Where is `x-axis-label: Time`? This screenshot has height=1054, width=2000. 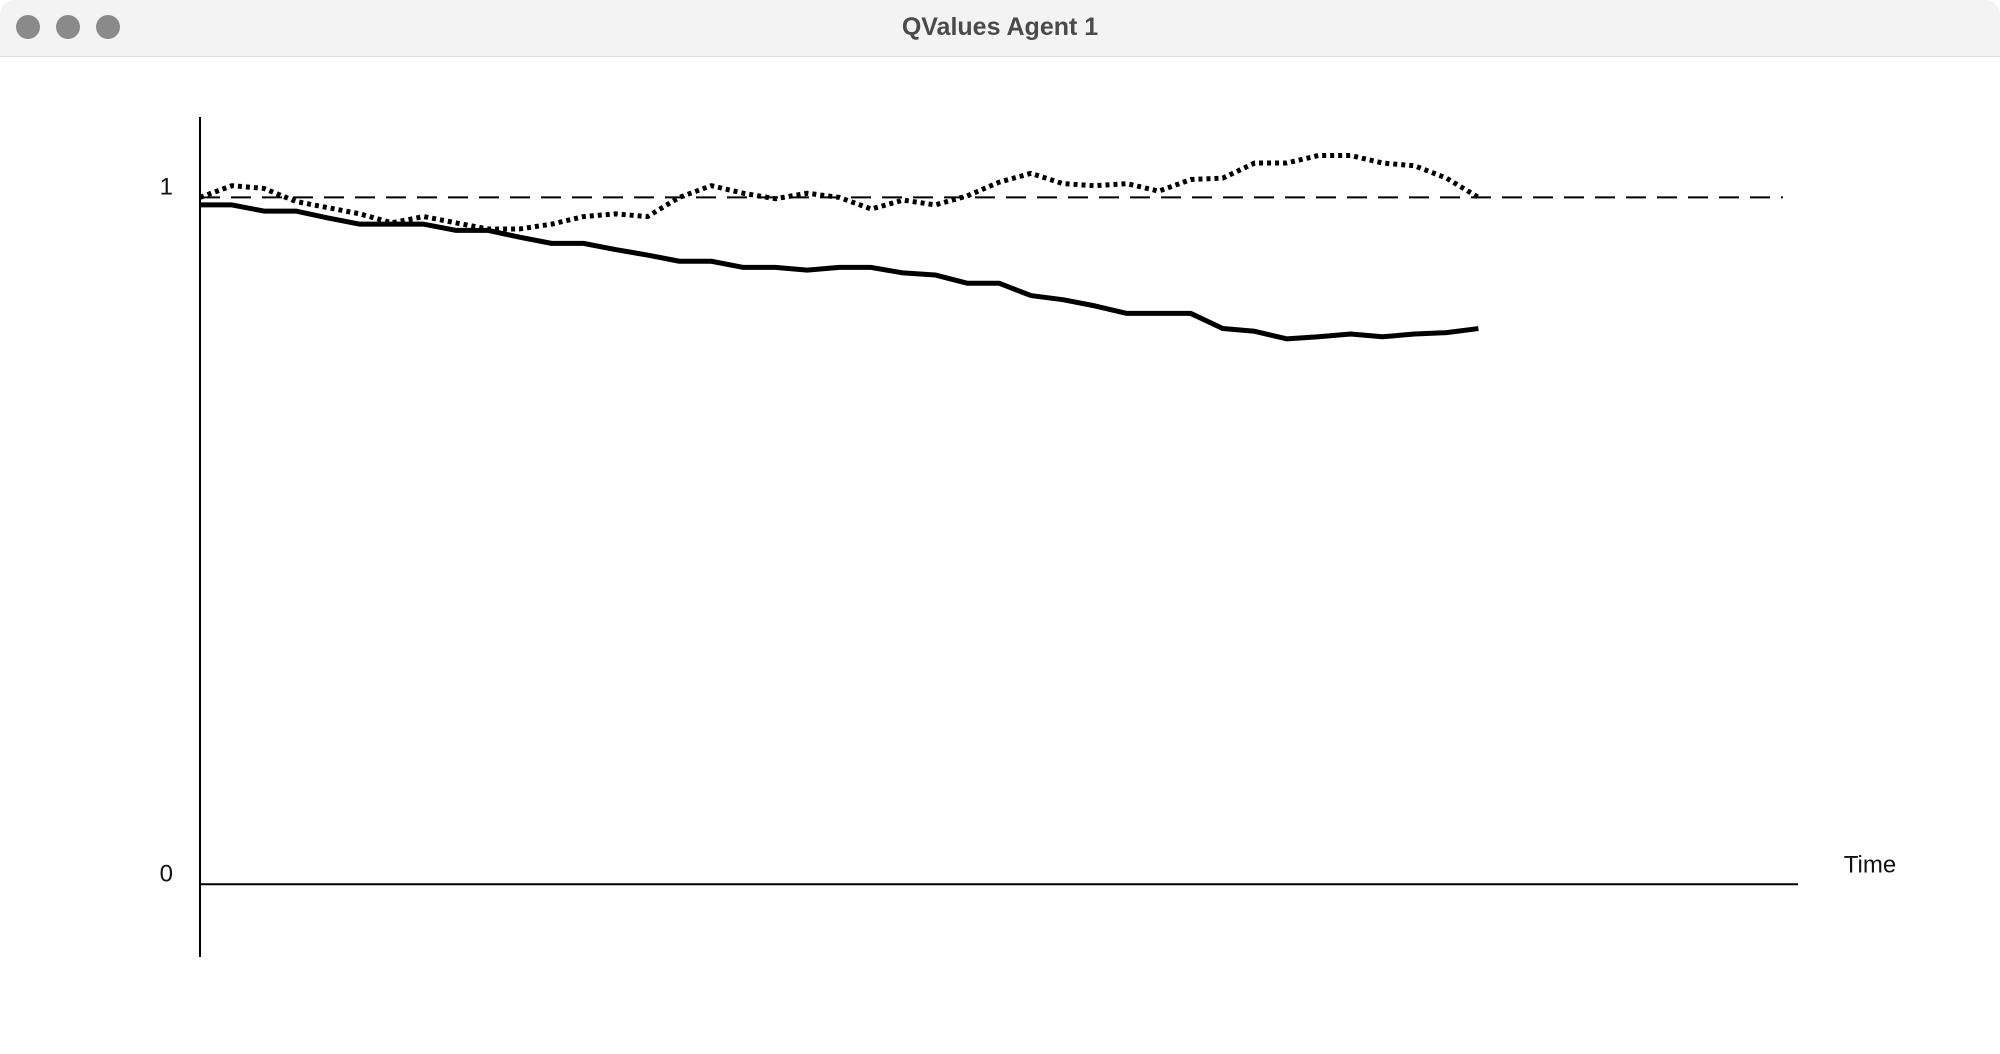
x-axis-label: Time is located at coordinates (1870, 864).